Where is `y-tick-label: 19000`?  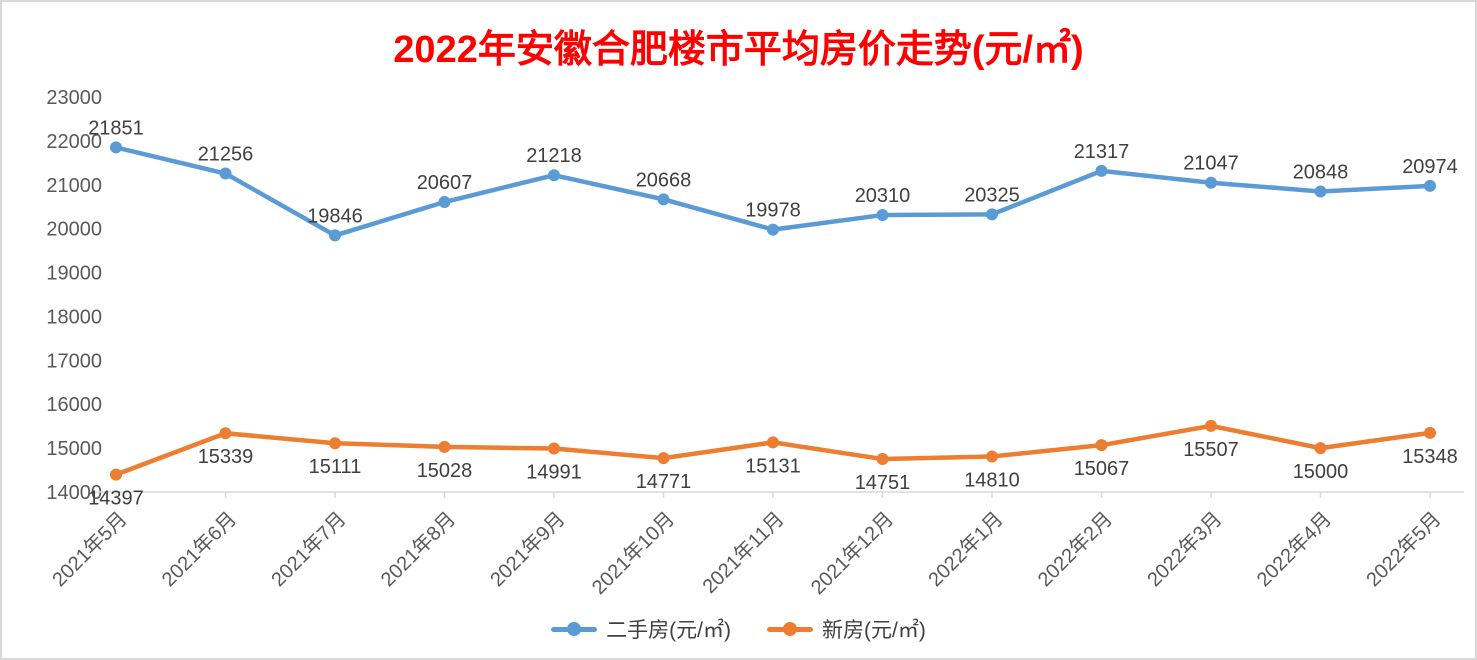
y-tick-label: 19000 is located at coordinates (74, 274).